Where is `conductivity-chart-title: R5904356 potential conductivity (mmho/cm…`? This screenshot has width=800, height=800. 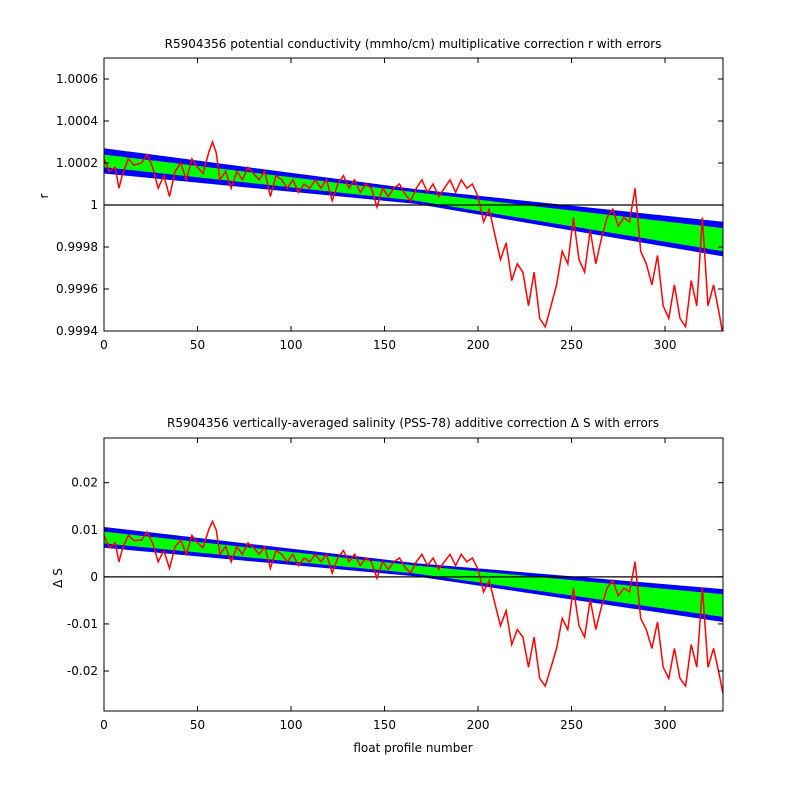 conductivity-chart-title: R5904356 potential conductivity (mmho/cm… is located at coordinates (413, 44).